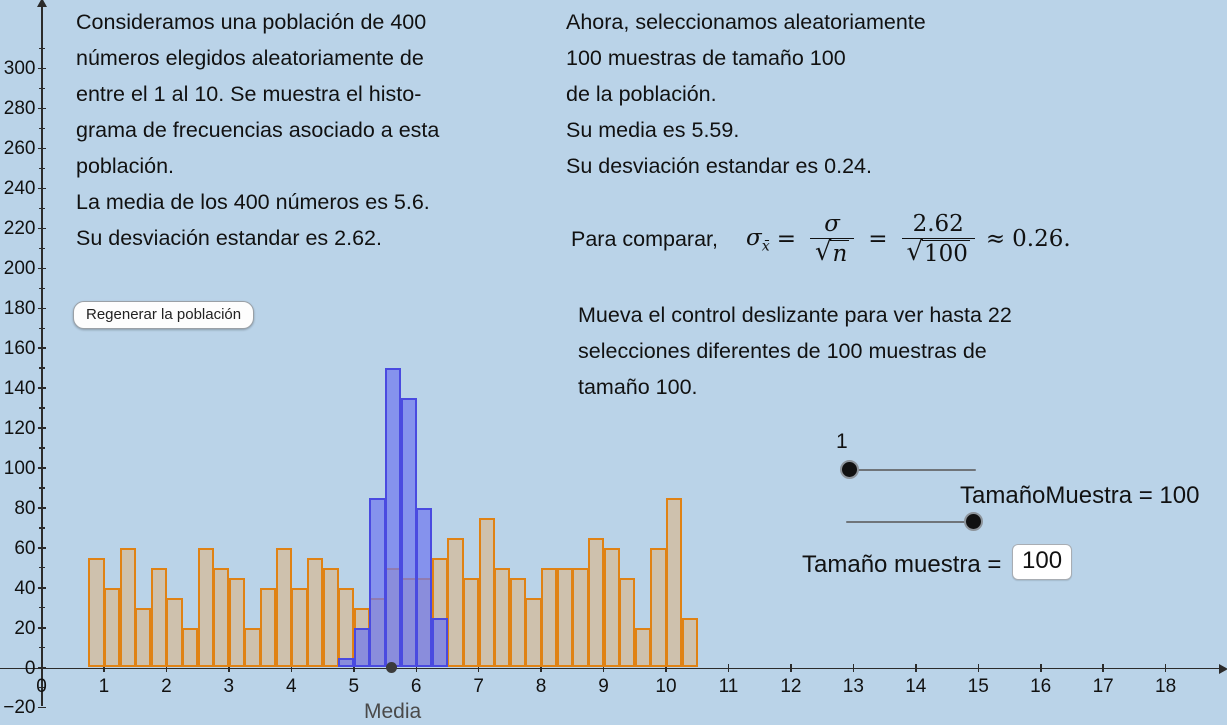  I want to click on selection-slider-track, so click(912, 470).